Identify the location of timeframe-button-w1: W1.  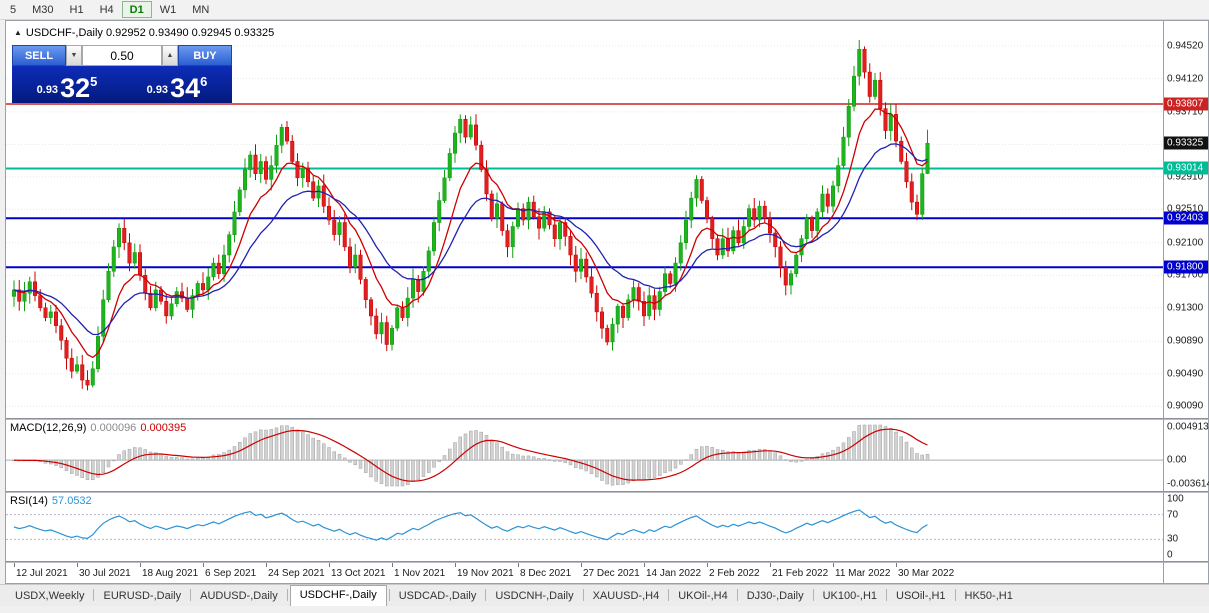
(168, 10).